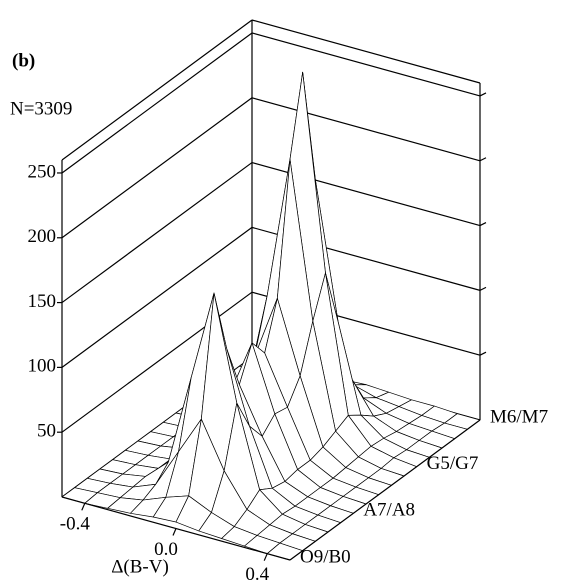  I want to click on category-label: G5/G7, so click(453, 463).